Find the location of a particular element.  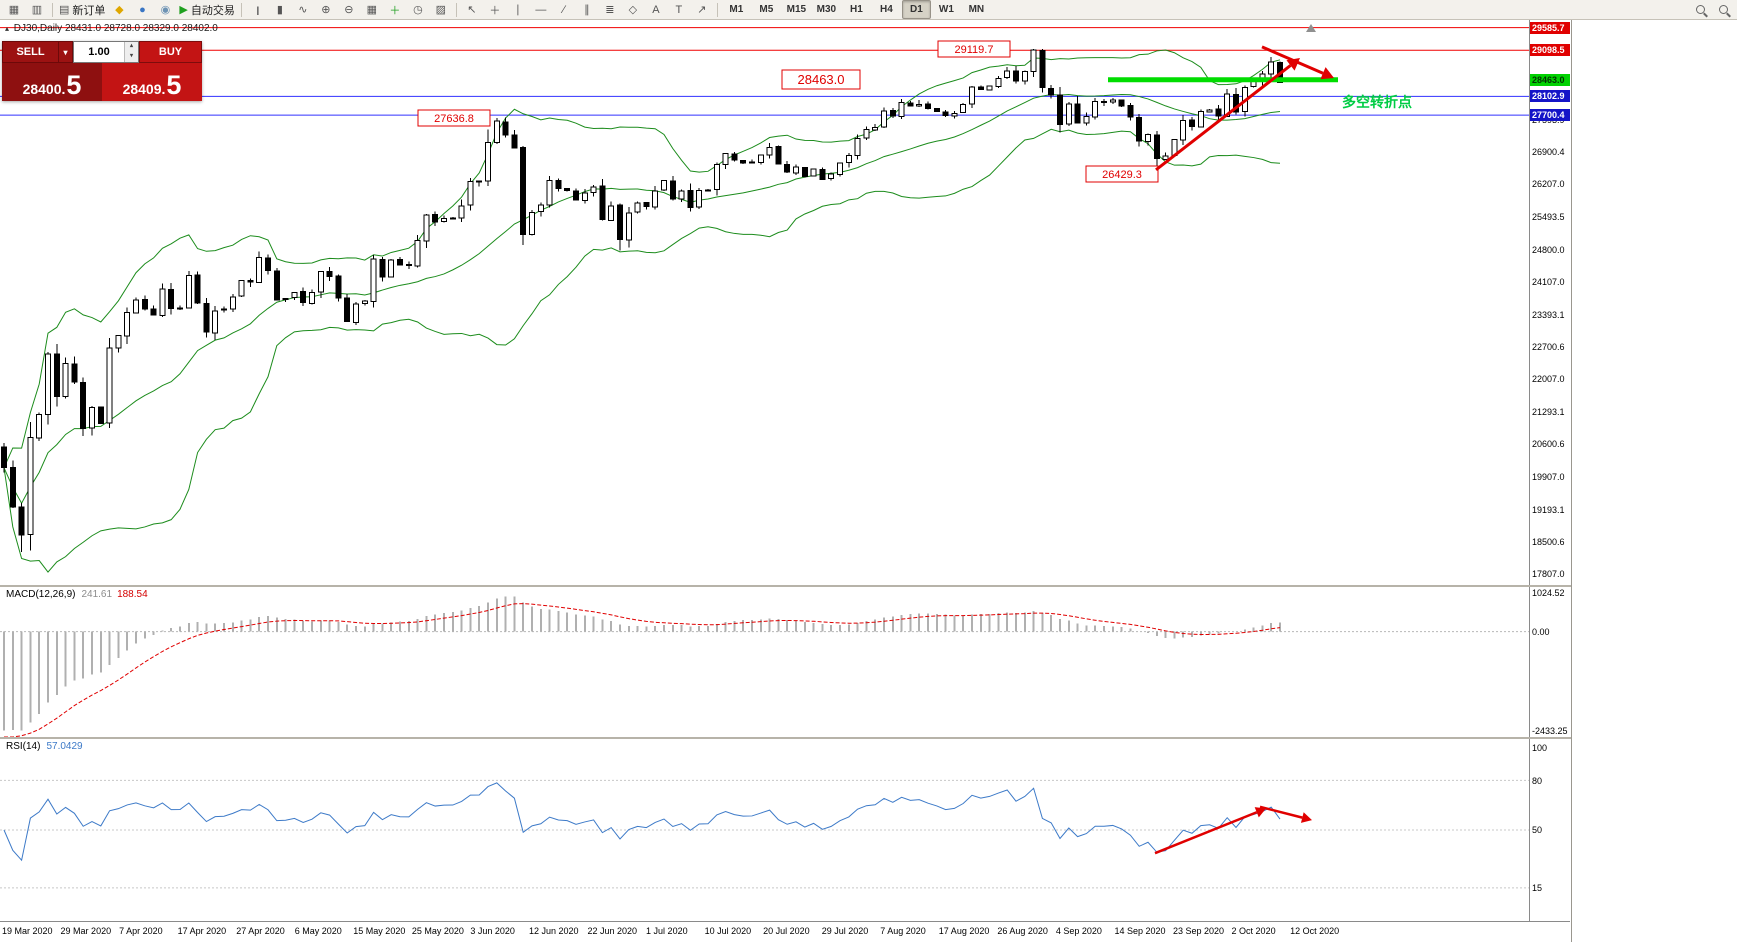

autotrading-button: ▶ 自动交易 is located at coordinates (206, 9).